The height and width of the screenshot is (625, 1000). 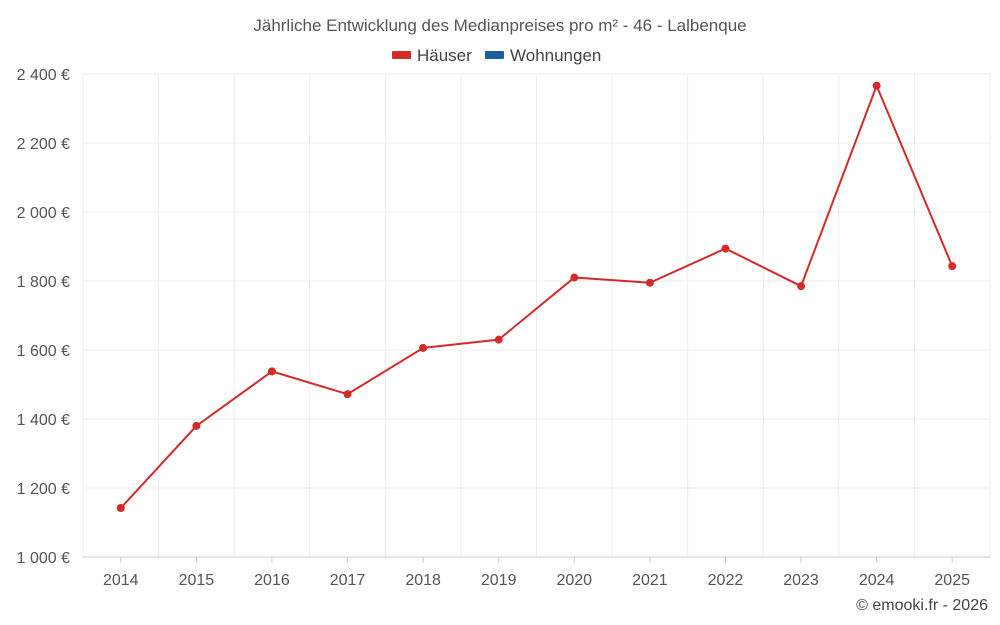 I want to click on x-tick-label: 2022, so click(x=726, y=580).